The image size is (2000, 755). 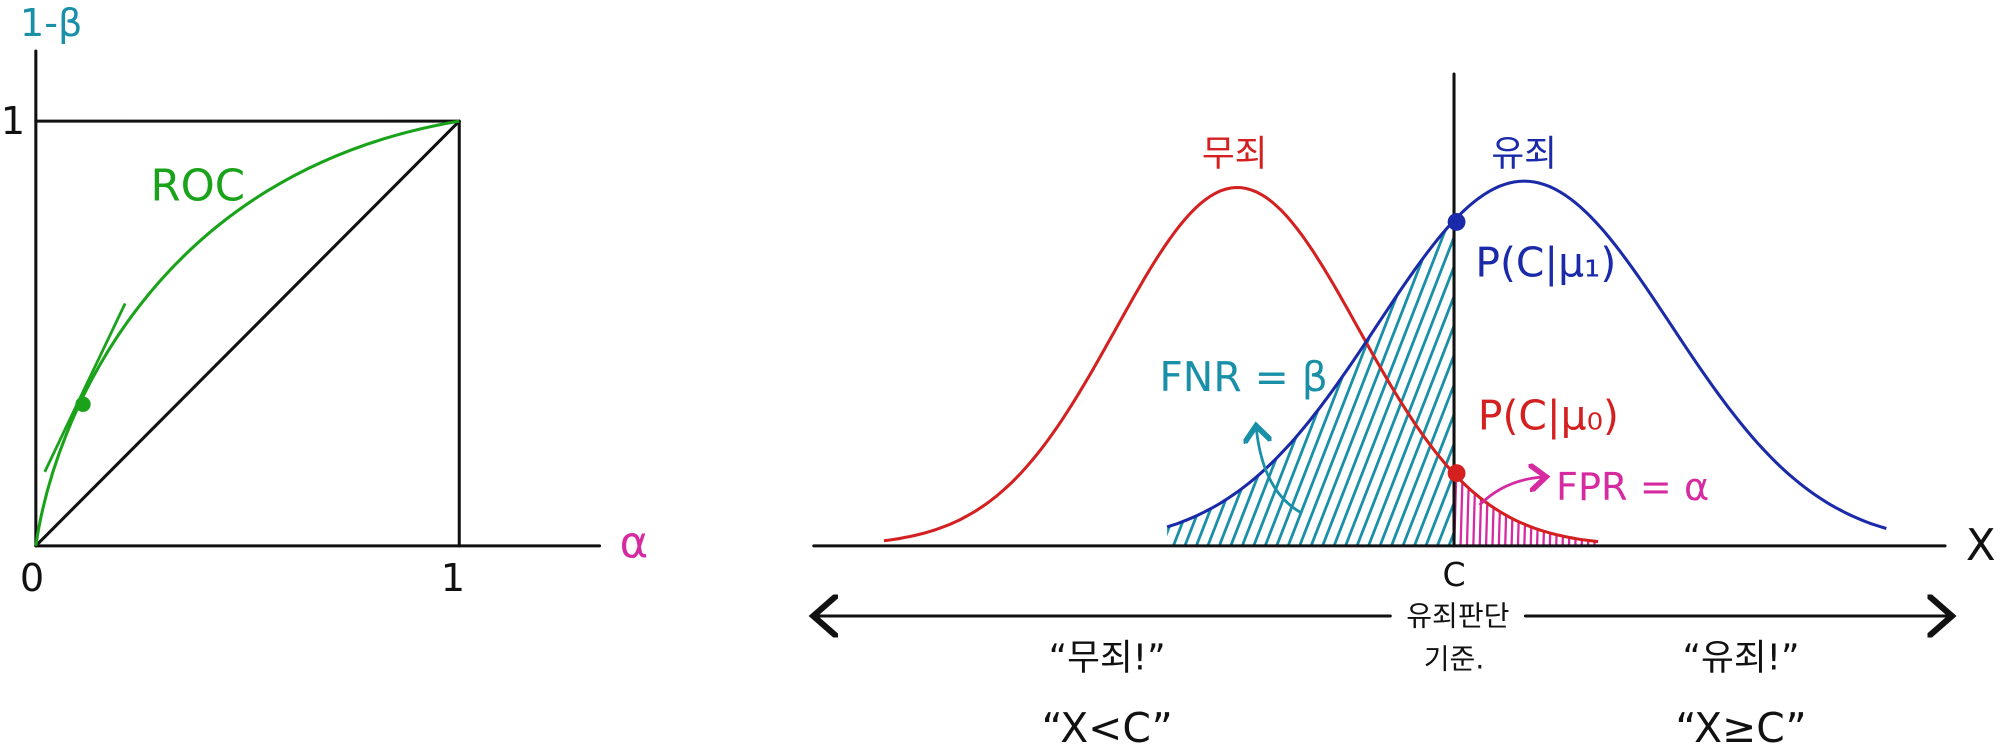 I want to click on null-label: 무죄, so click(x=1235, y=154).